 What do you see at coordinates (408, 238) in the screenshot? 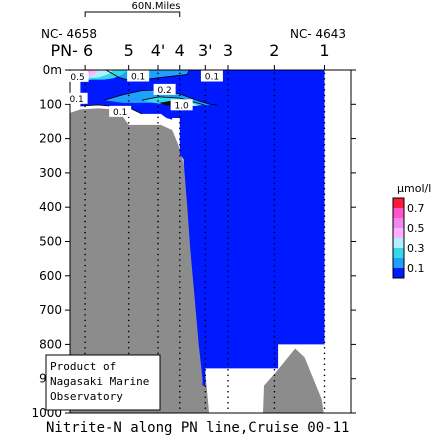
I see `colorbar-legend: 0.7 0.5 0.3 0.1` at bounding box center [408, 238].